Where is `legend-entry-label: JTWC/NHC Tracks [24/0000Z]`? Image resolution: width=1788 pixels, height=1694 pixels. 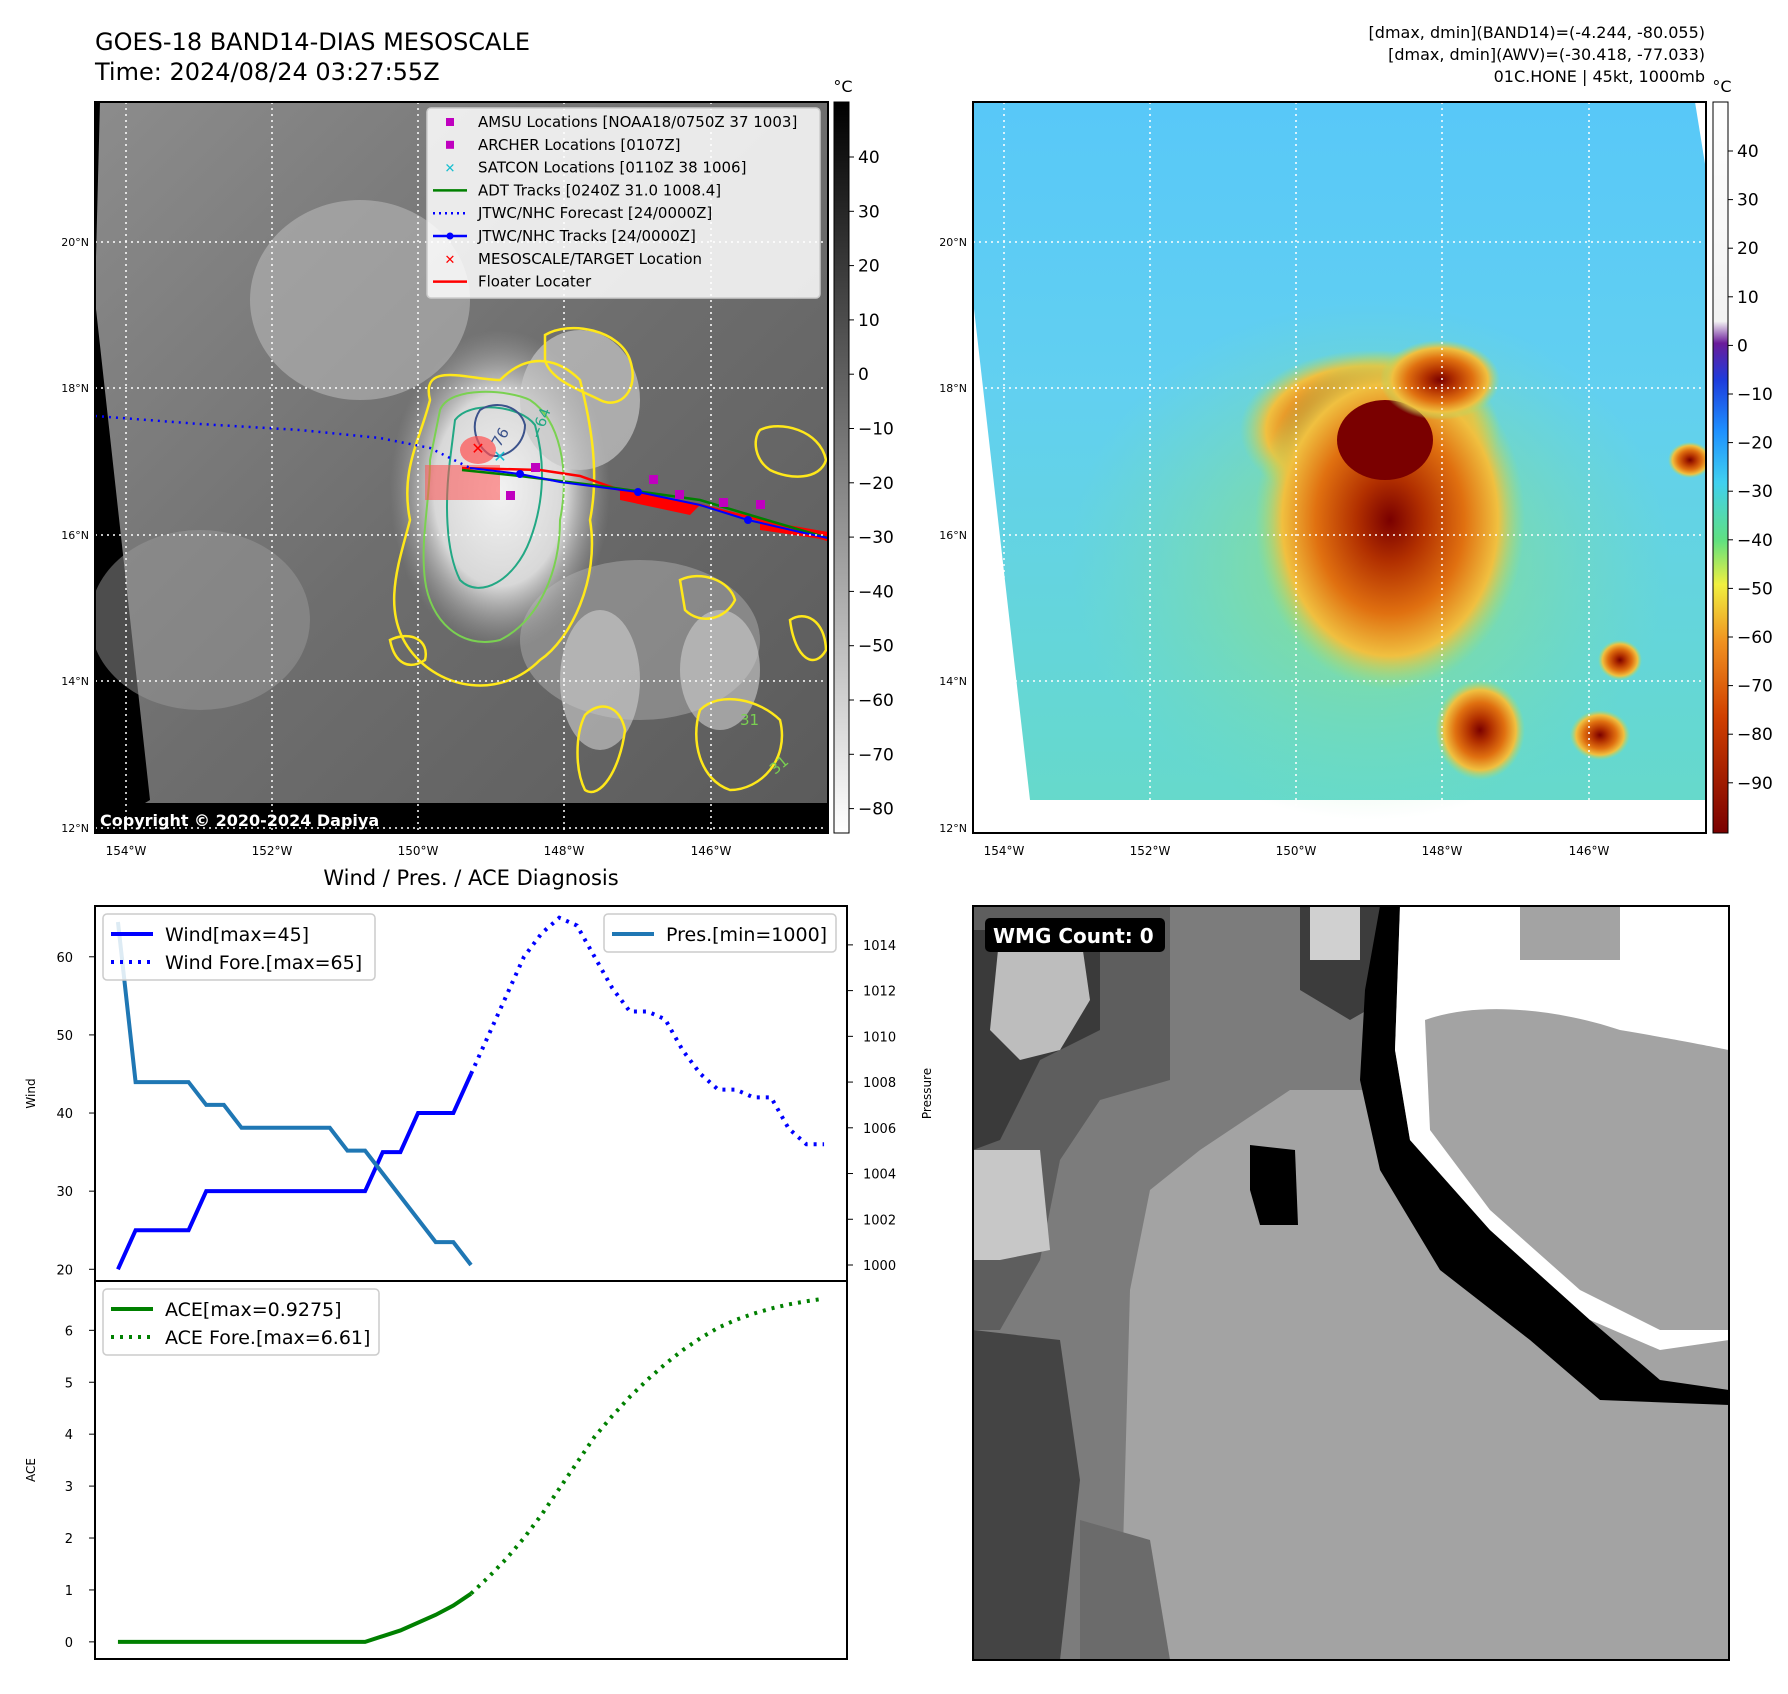 legend-entry-label: JTWC/NHC Tracks [24/0000Z] is located at coordinates (586, 236).